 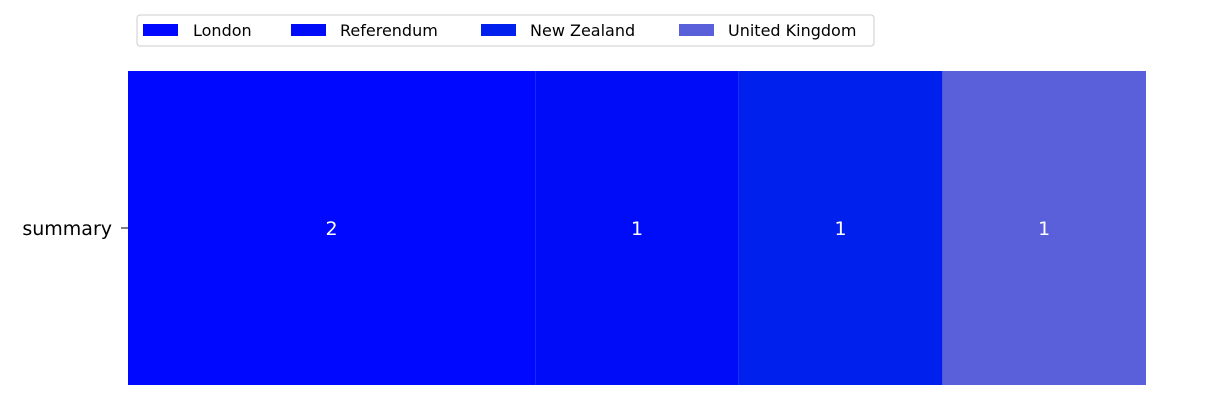 What do you see at coordinates (67, 229) in the screenshot?
I see `y-tick-label: summary` at bounding box center [67, 229].